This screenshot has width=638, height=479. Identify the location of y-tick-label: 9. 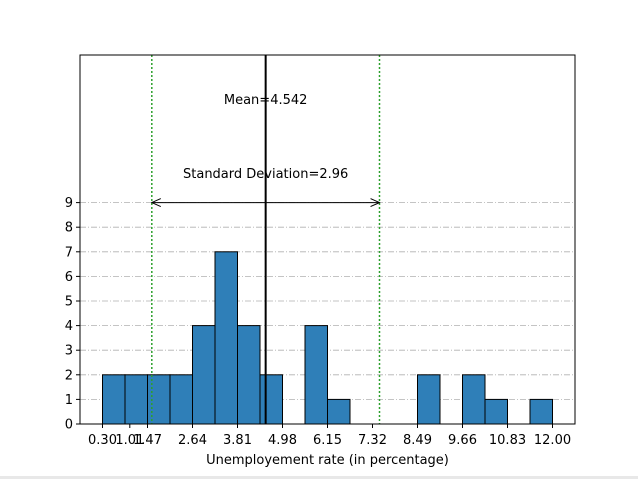
(69, 203).